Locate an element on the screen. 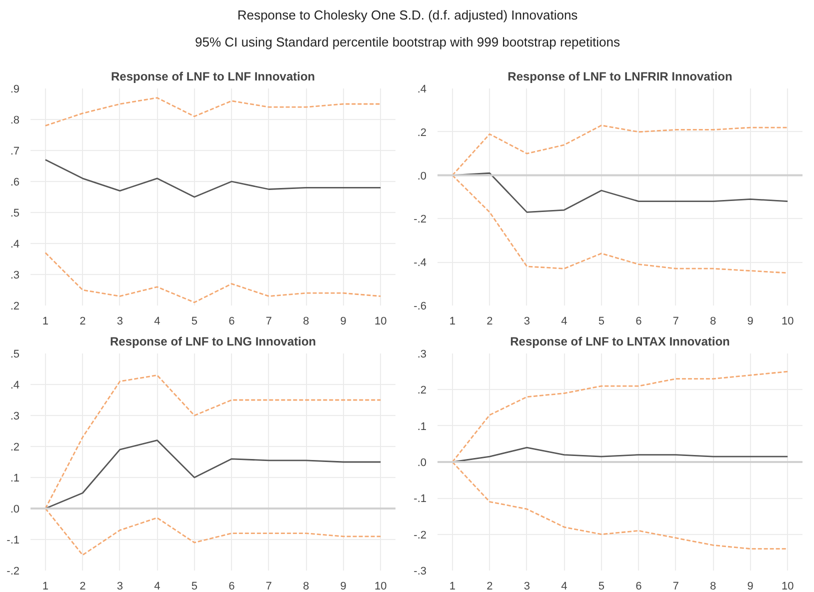 The image size is (814, 592). y-tick-label: -.3 is located at coordinates (420, 572).